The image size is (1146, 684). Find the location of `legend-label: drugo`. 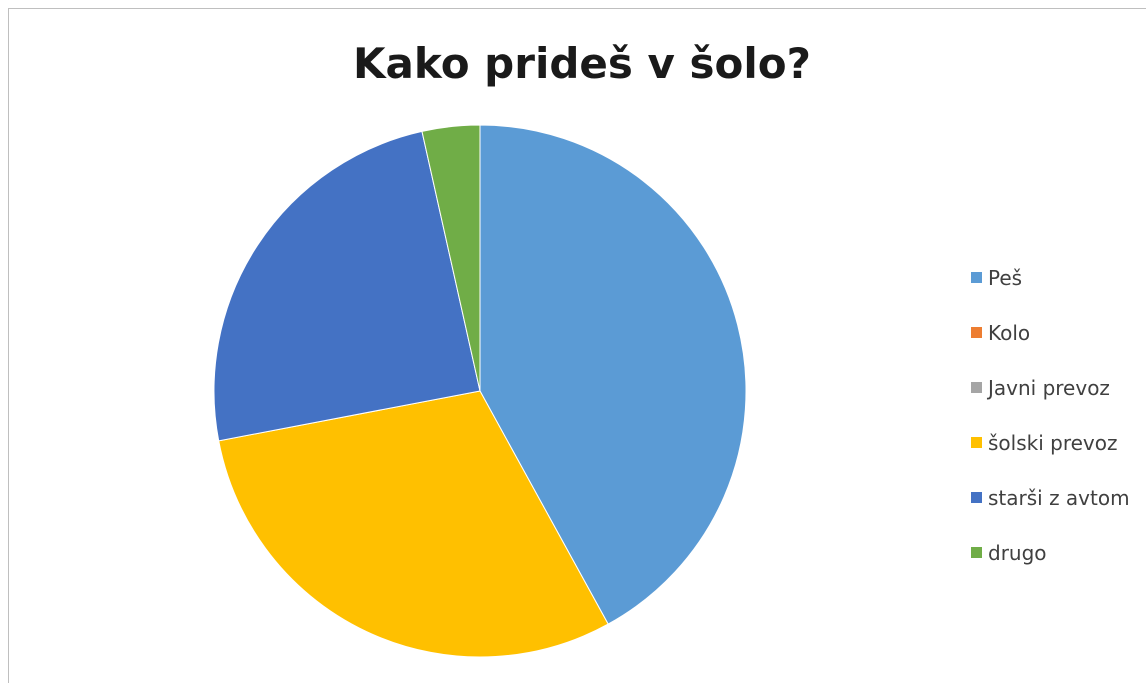

legend-label: drugo is located at coordinates (1017, 552).